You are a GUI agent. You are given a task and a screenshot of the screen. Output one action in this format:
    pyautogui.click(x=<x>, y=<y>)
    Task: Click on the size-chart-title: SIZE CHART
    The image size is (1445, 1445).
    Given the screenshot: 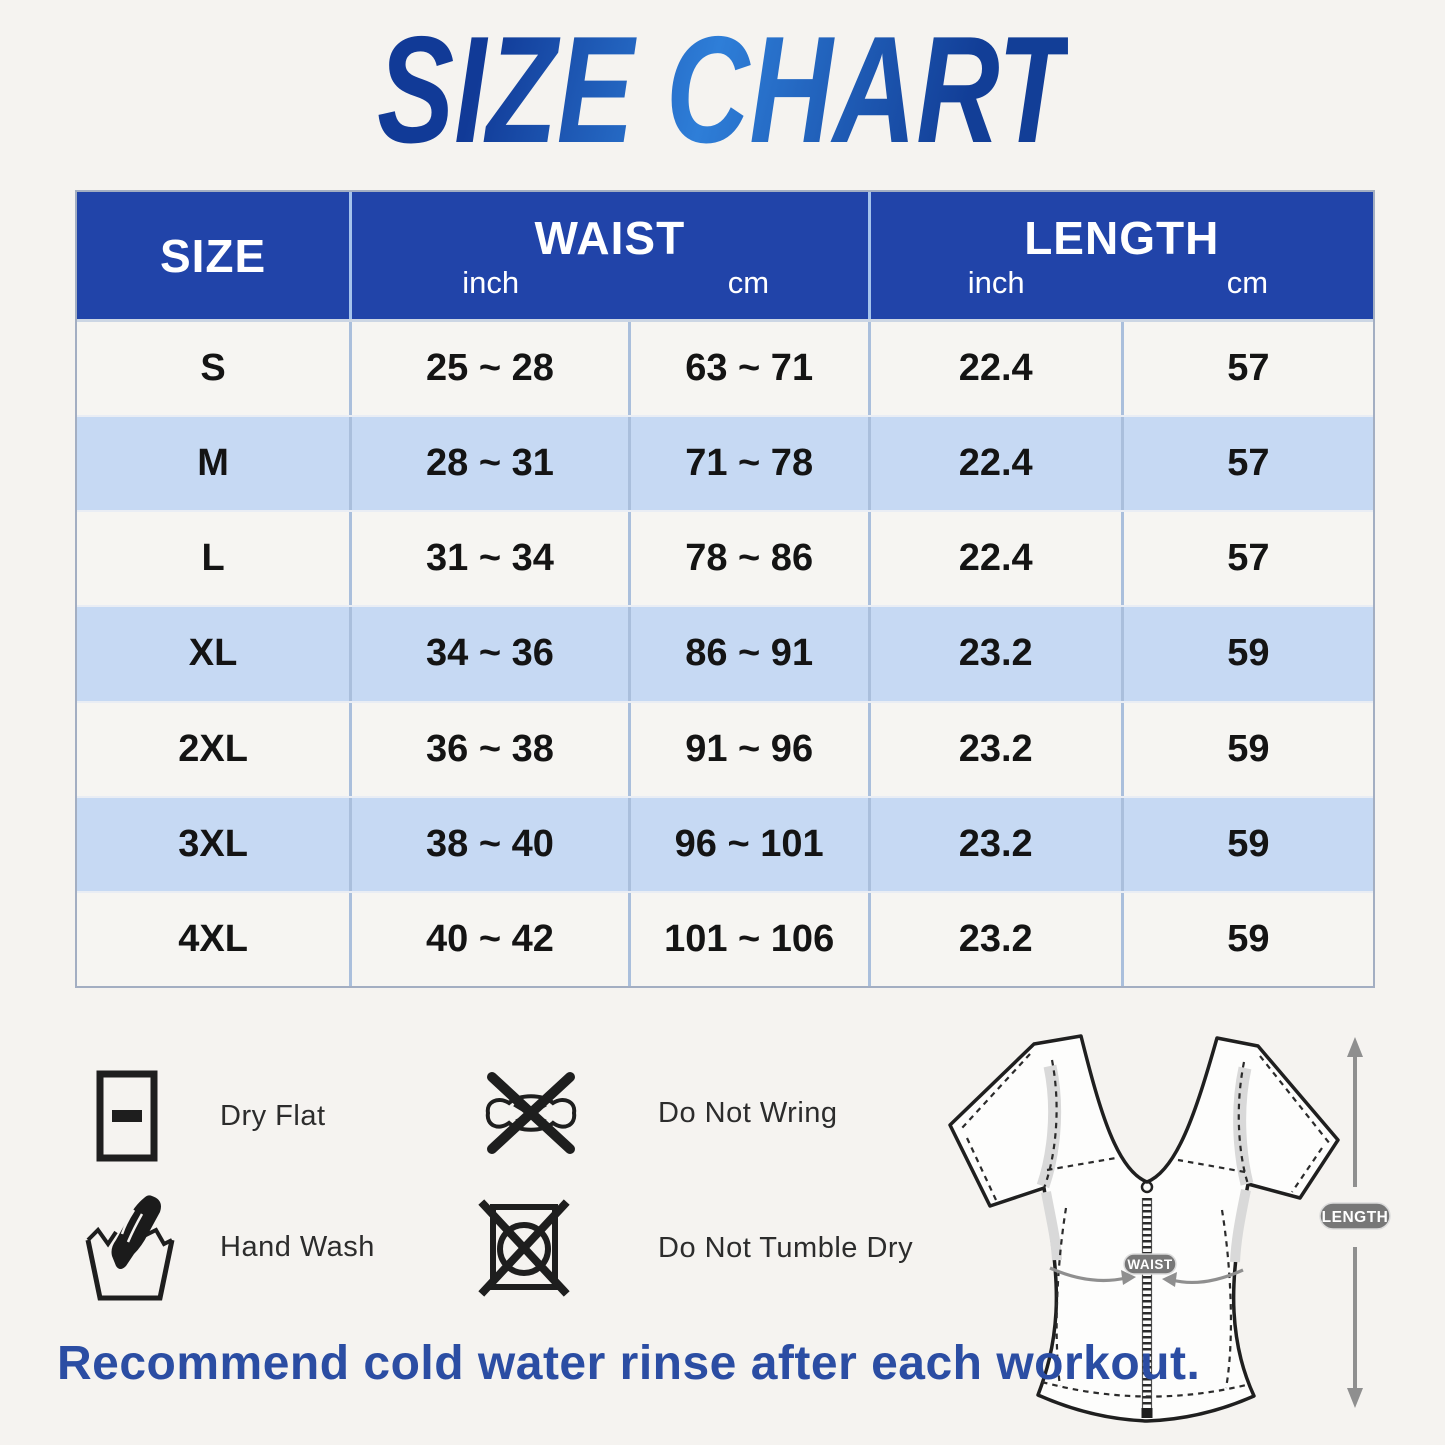 What is the action you would take?
    pyautogui.click(x=722, y=90)
    